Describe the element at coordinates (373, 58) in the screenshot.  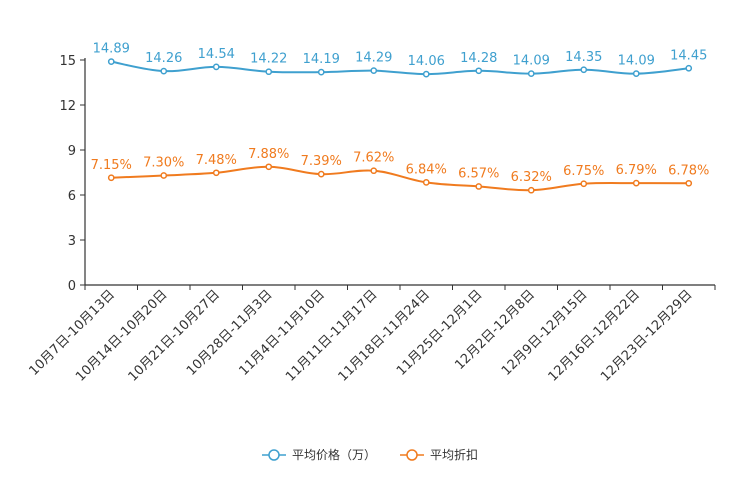
I see `data-label-0-5: 14.29` at that location.